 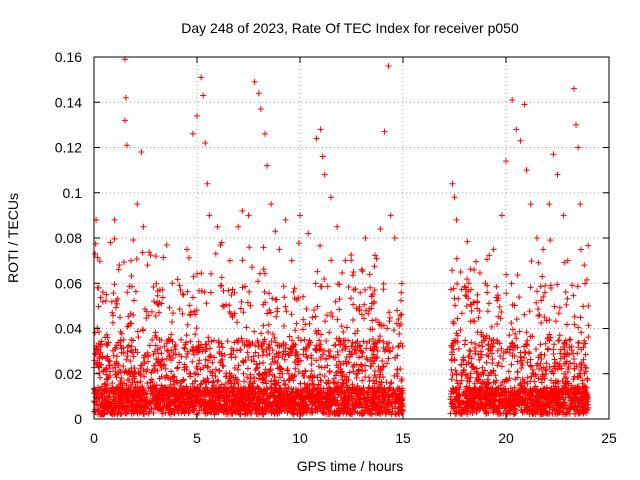 What do you see at coordinates (68, 57) in the screenshot?
I see `y-tick-label: 0.16` at bounding box center [68, 57].